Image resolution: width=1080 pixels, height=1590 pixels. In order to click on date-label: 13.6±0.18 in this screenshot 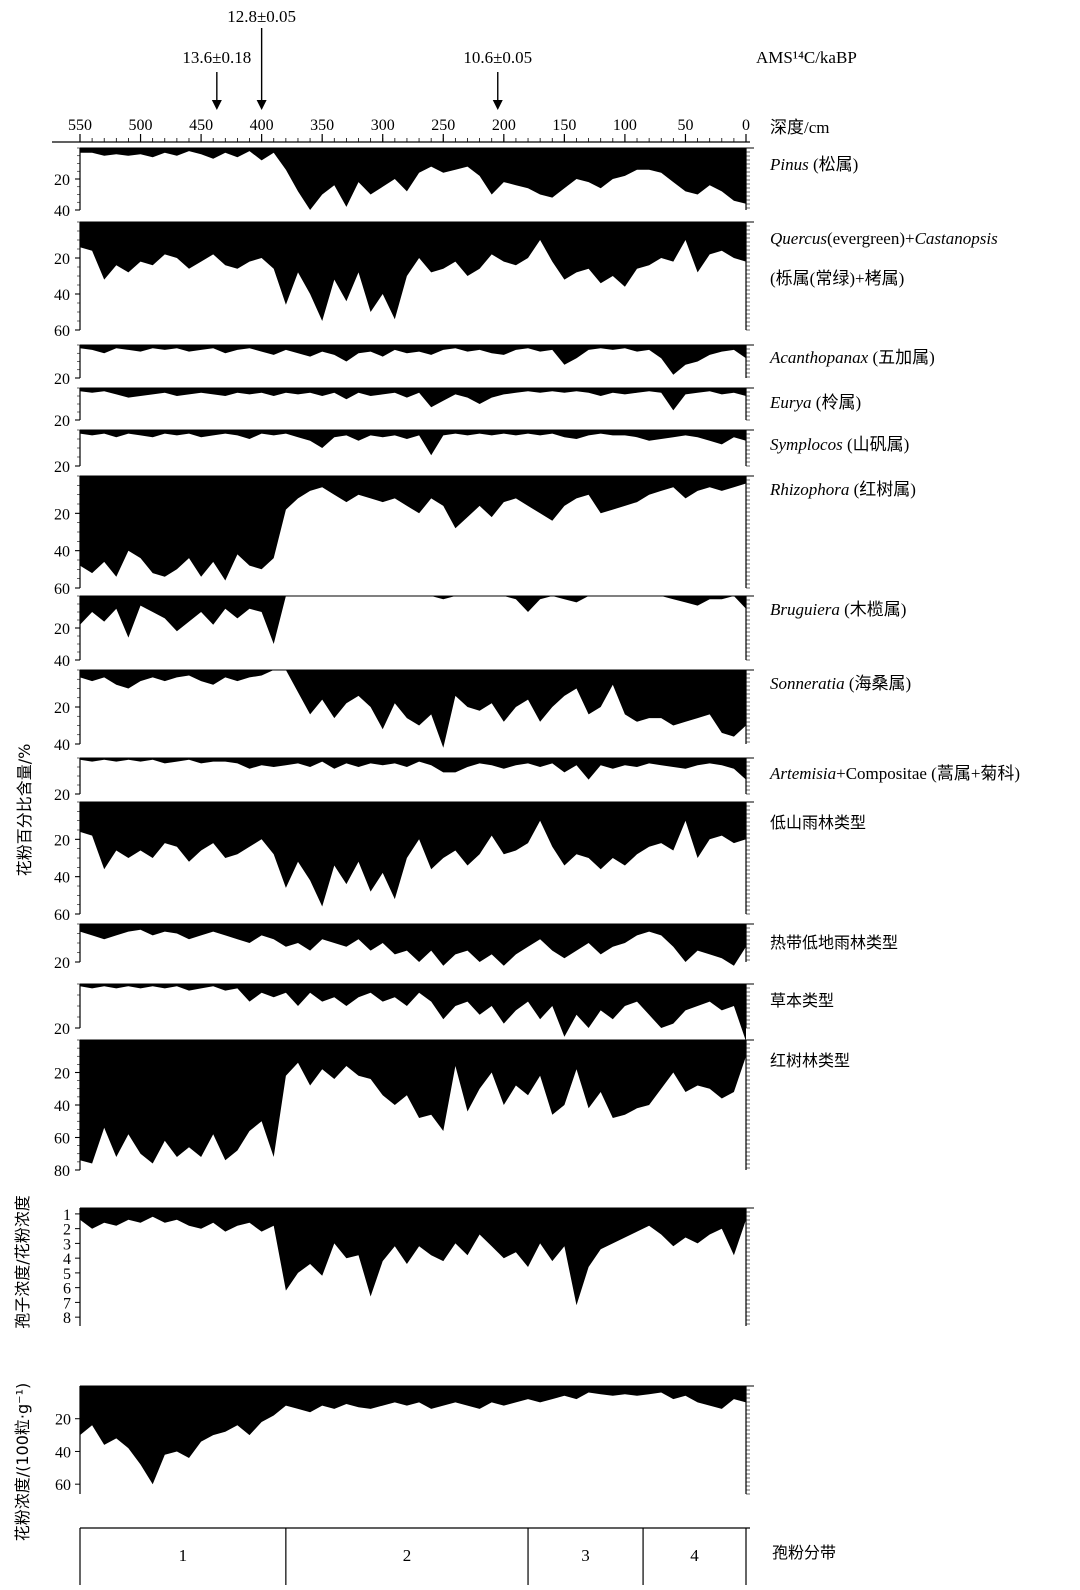, I will do `click(216, 57)`.